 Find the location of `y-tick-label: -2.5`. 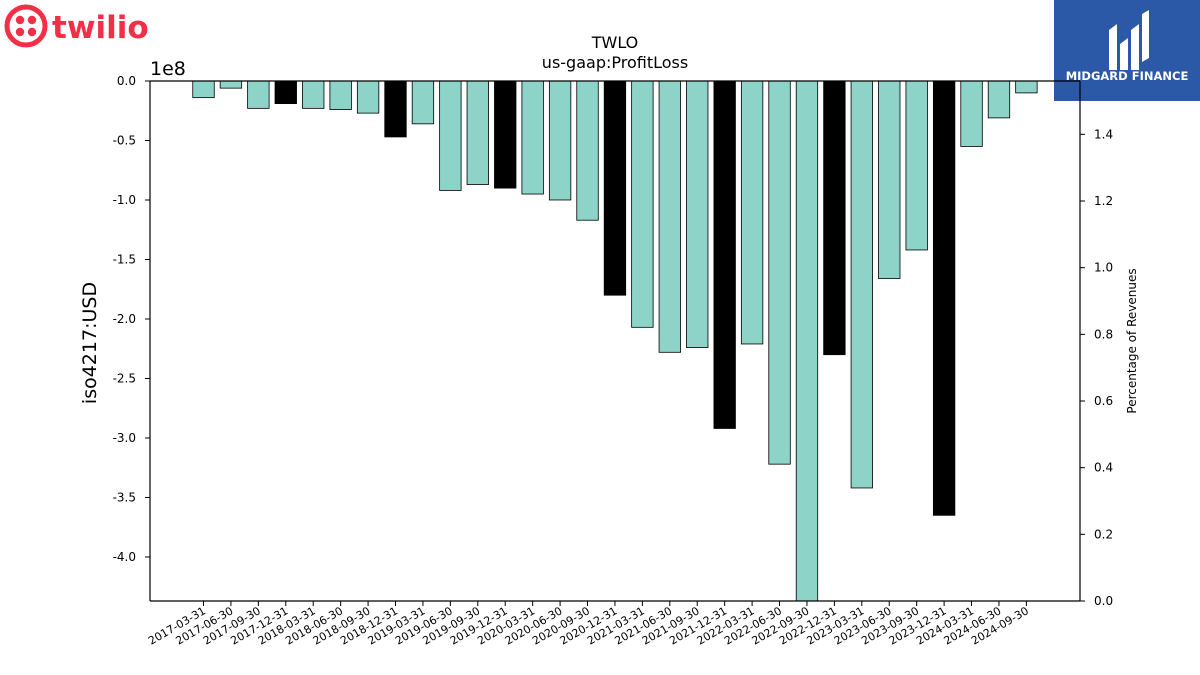

y-tick-label: -2.5 is located at coordinates (124, 378).